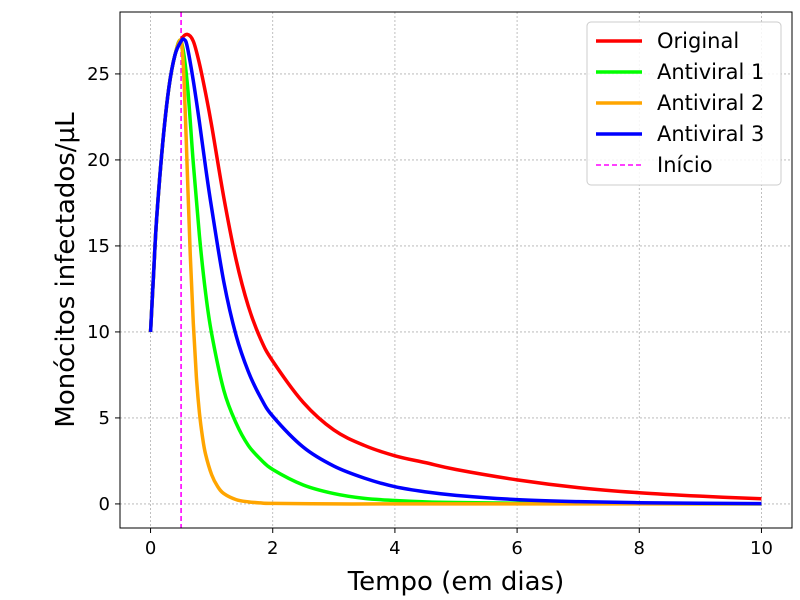 The image size is (800, 600). Describe the element at coordinates (98, 160) in the screenshot. I see `y-tick-label: 20` at that location.